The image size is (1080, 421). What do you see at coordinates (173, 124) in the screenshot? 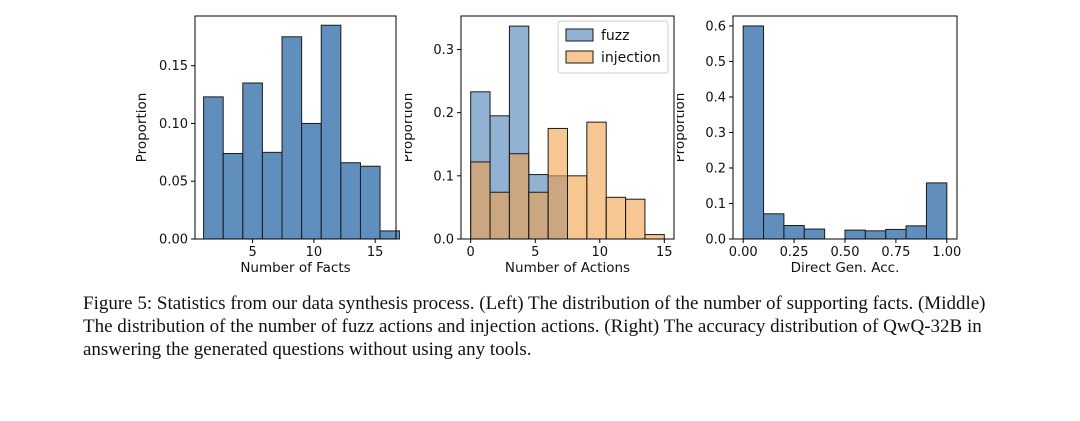
I see `ytick-label-left-2: 0.10` at bounding box center [173, 124].